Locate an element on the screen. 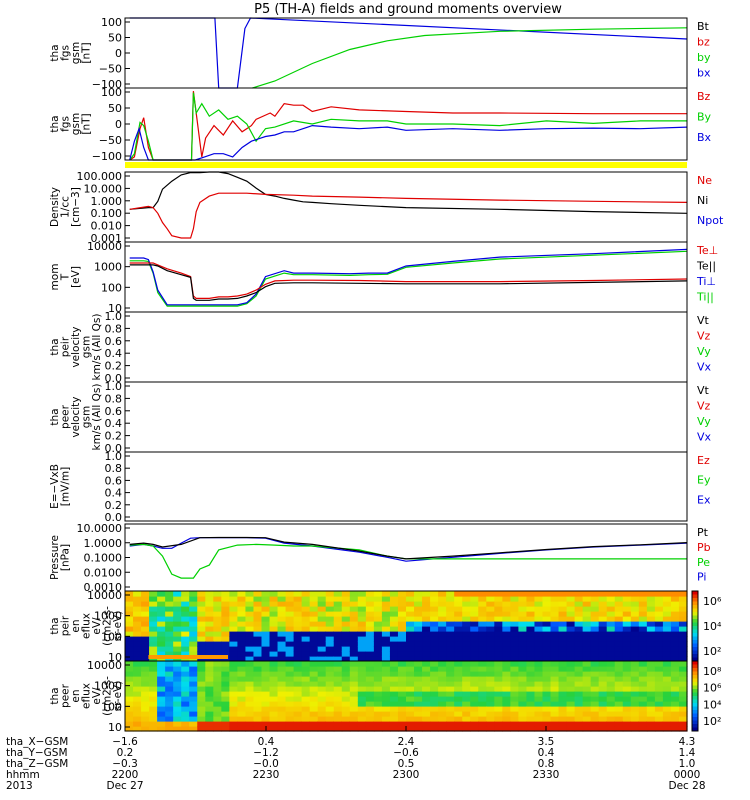  x-axis-value: 2330 is located at coordinates (546, 775).